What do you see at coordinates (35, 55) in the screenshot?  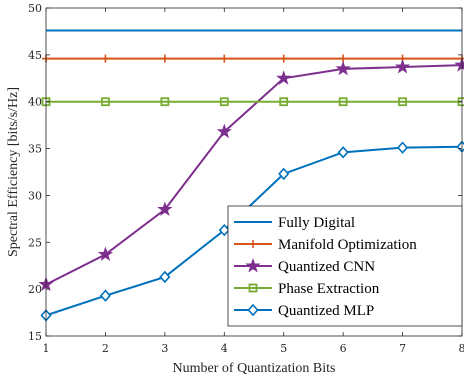 I see `y-tick-label-6: 45` at bounding box center [35, 55].